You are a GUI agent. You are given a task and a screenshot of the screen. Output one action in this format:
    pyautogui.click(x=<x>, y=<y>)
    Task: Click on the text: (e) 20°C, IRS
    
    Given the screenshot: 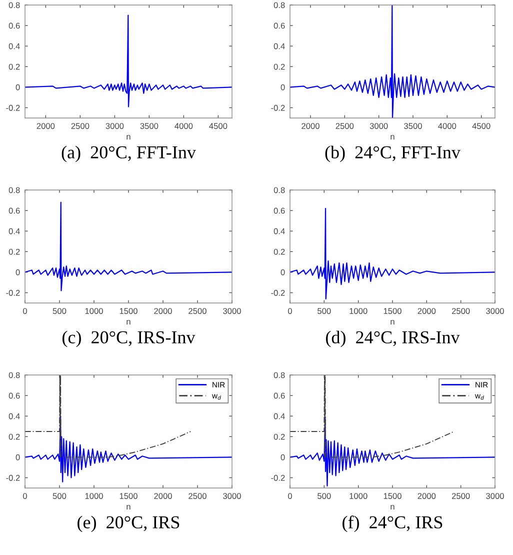 What is the action you would take?
    pyautogui.click(x=129, y=524)
    